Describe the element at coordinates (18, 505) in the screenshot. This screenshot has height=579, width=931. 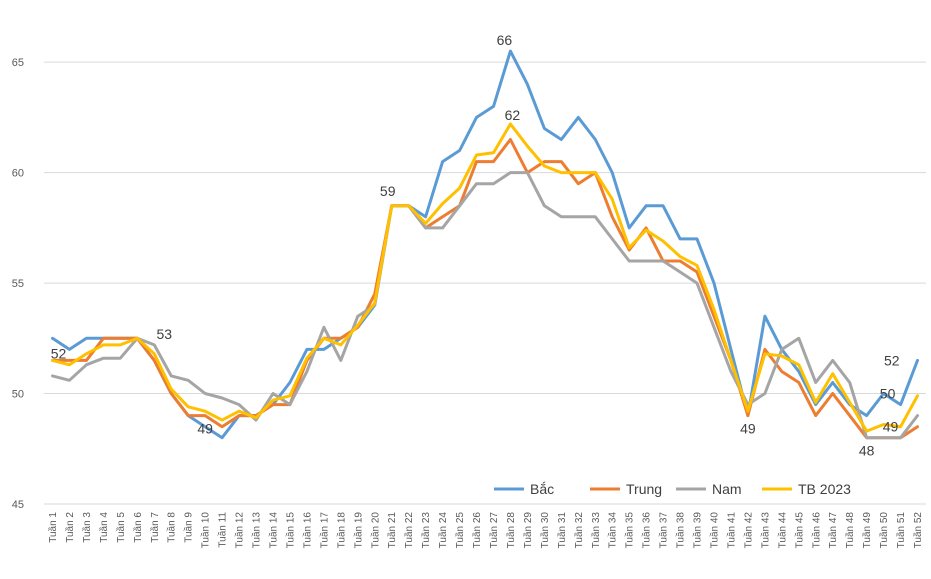
I see `y-tick-label: 45` at that location.